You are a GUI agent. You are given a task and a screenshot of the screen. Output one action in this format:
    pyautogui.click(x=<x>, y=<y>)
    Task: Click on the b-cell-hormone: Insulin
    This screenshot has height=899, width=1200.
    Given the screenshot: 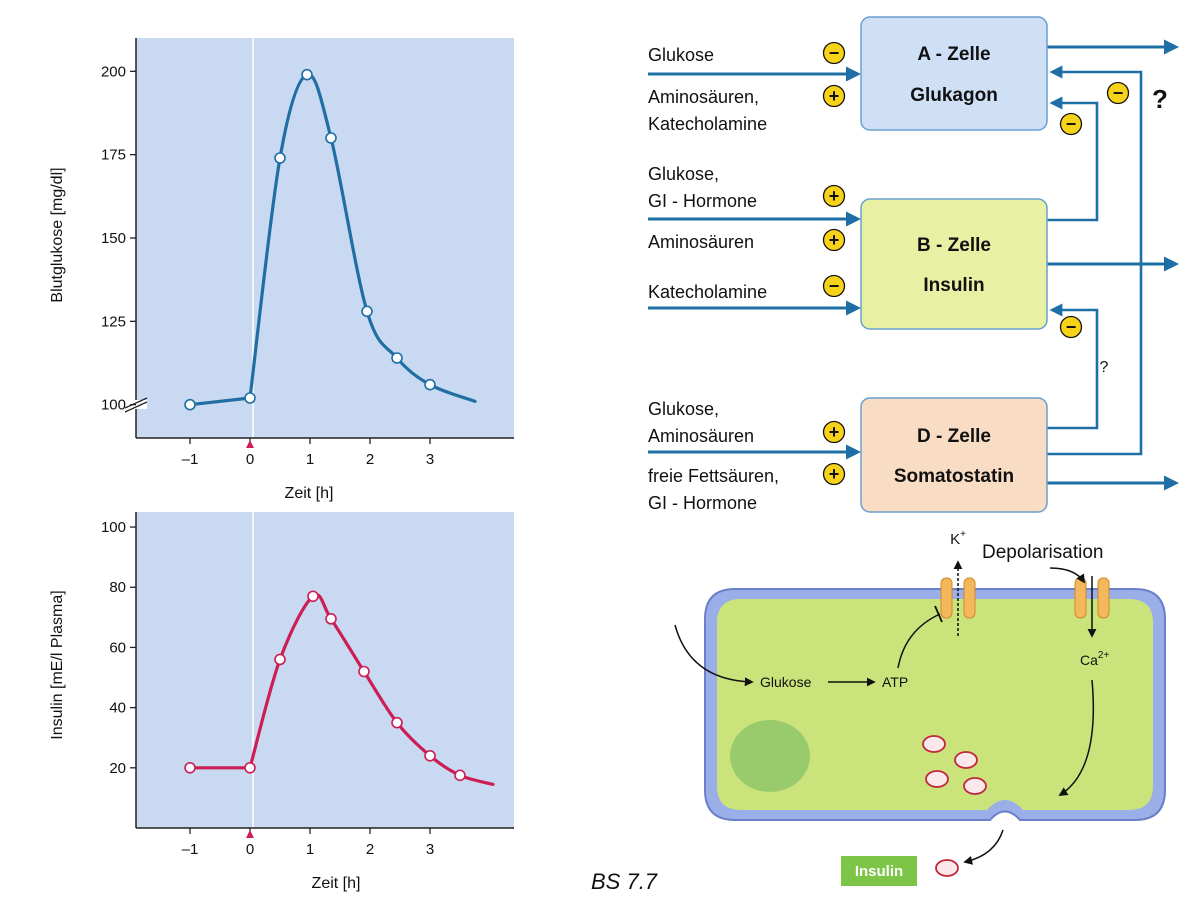 What is the action you would take?
    pyautogui.click(x=953, y=285)
    